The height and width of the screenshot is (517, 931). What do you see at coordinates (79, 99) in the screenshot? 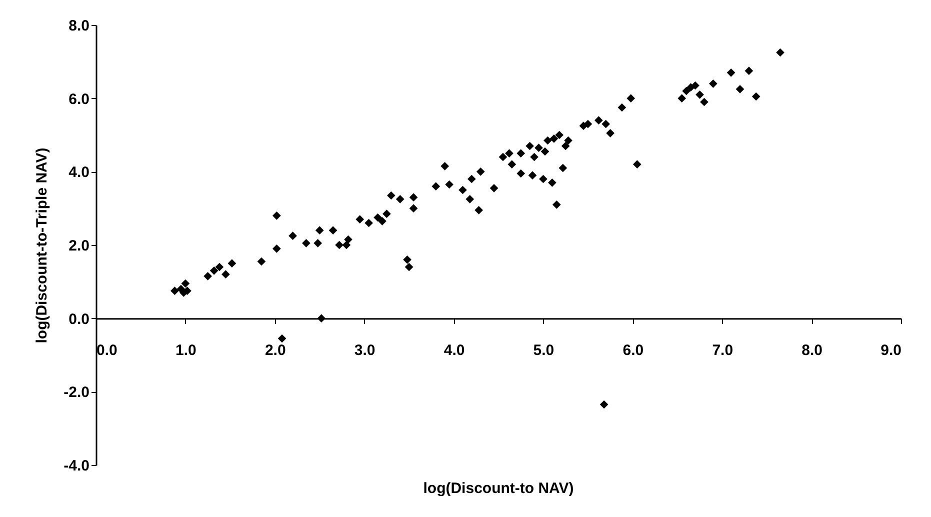
I see `y-tick-label: 6.0` at bounding box center [79, 99].